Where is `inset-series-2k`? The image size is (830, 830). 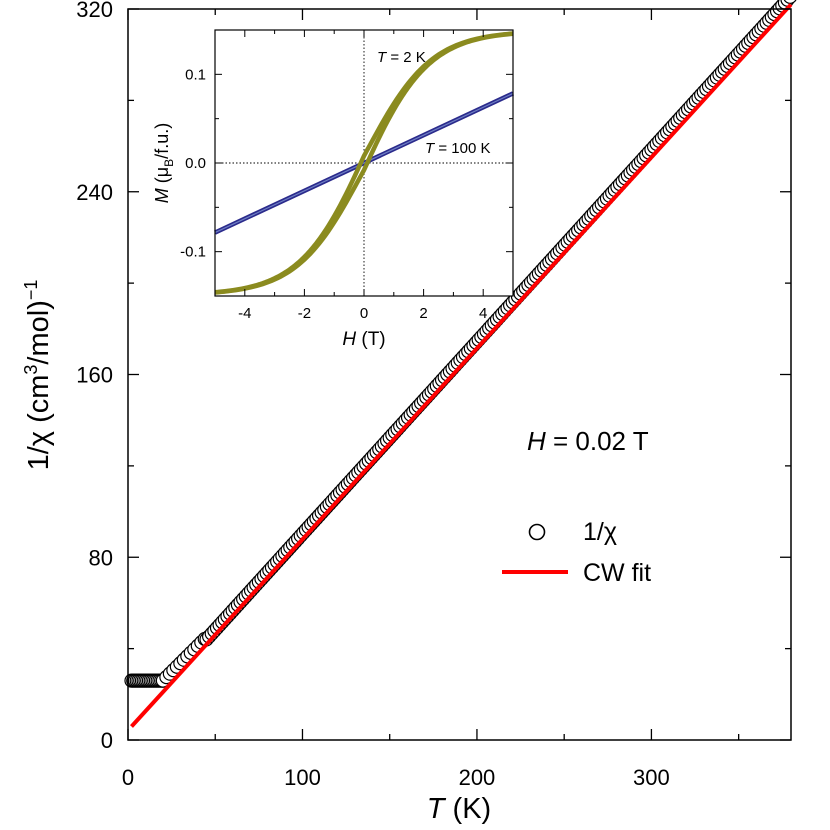 inset-series-2k is located at coordinates (364, 163).